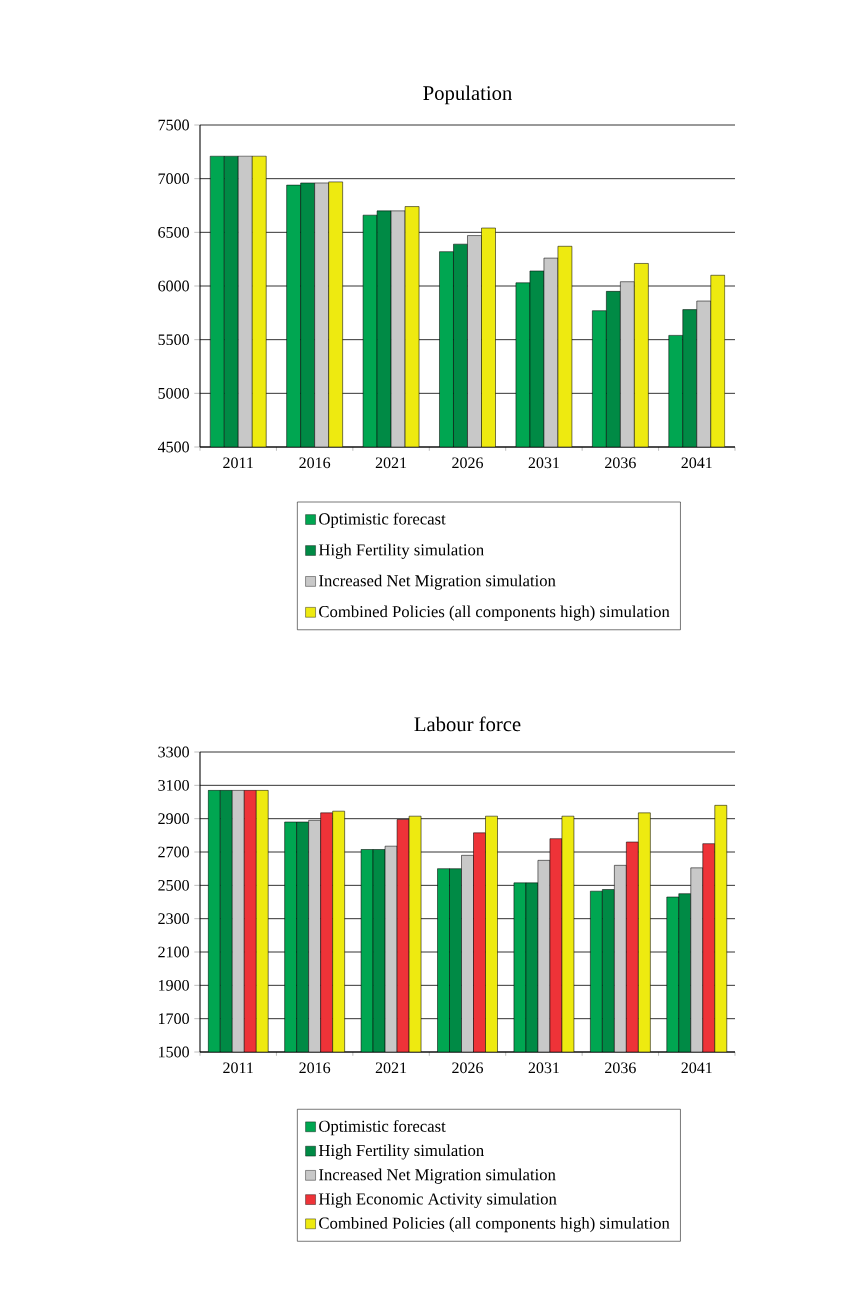  What do you see at coordinates (173, 447) in the screenshot?
I see `y-tick-label: 4500` at bounding box center [173, 447].